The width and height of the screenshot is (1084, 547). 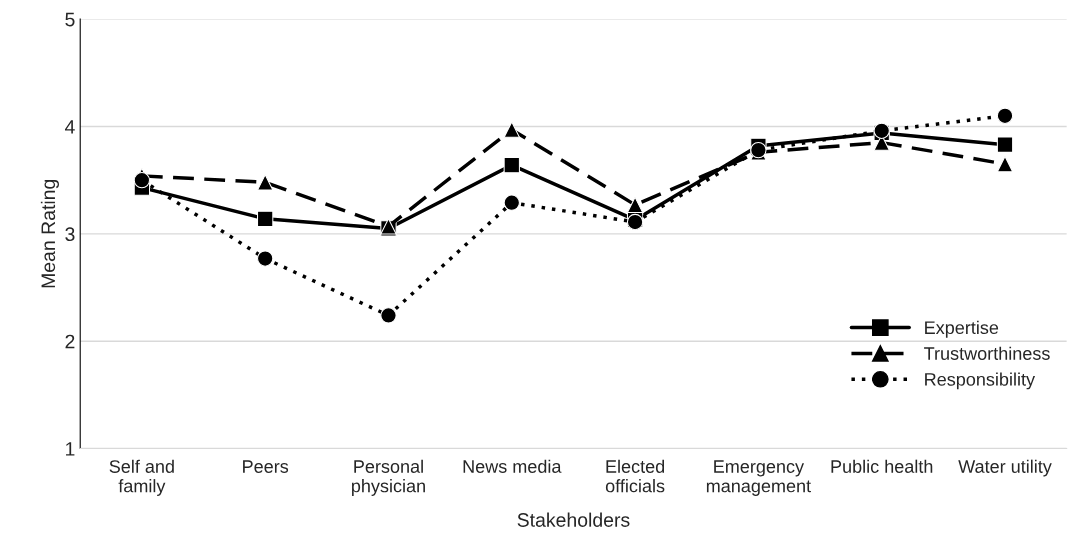 I want to click on y-tick-label: 5, so click(x=70, y=19).